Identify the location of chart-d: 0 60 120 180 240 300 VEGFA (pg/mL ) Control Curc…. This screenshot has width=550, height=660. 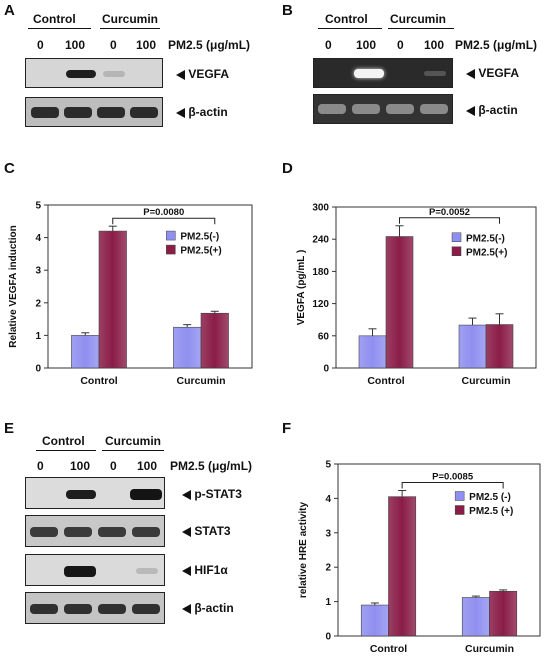
(416, 295).